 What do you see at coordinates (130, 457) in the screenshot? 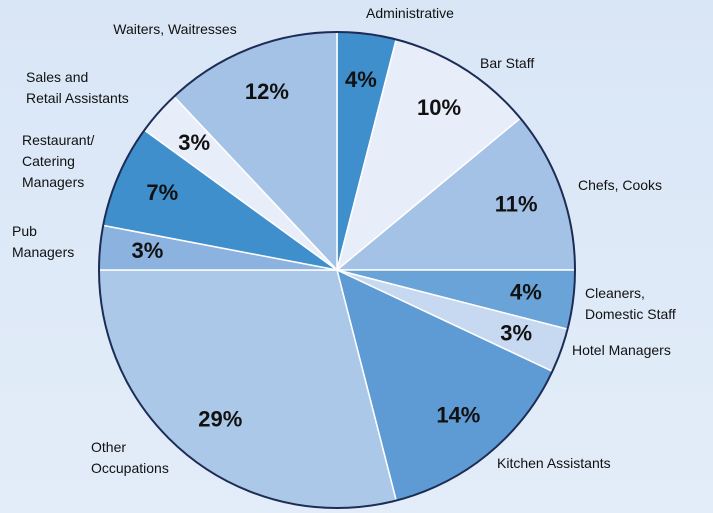
I see `category-label: Other Occupations` at bounding box center [130, 457].